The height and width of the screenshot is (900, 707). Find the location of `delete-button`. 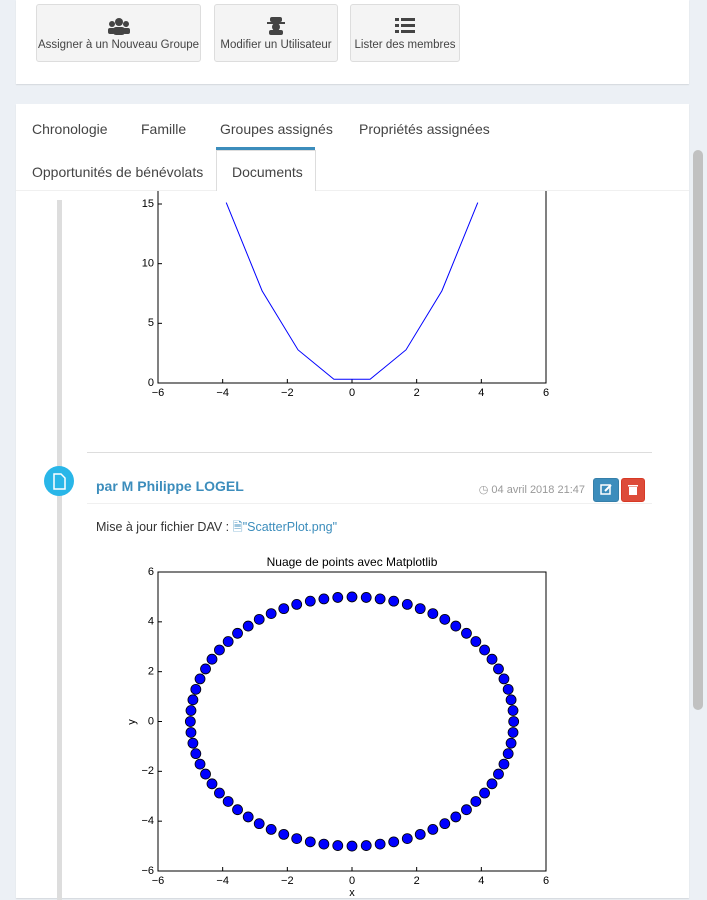

delete-button is located at coordinates (633, 490).